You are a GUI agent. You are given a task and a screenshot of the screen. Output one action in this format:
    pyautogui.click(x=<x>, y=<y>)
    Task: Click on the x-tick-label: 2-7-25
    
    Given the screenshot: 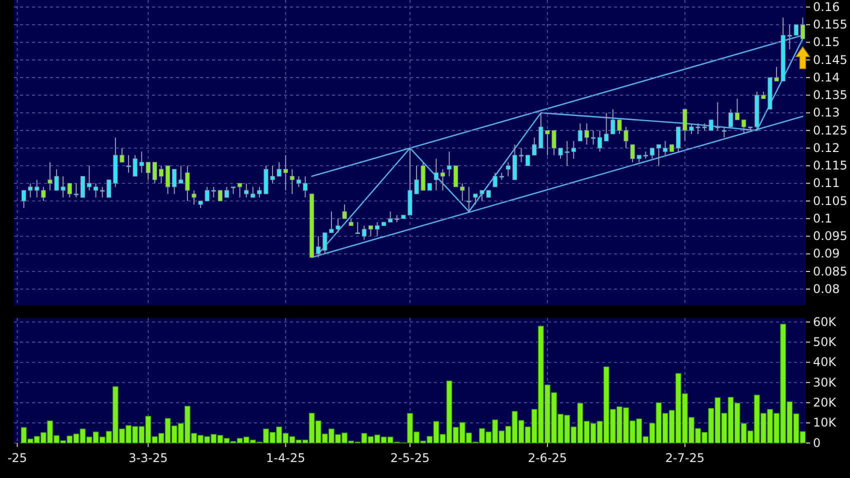 What is the action you would take?
    pyautogui.click(x=685, y=458)
    